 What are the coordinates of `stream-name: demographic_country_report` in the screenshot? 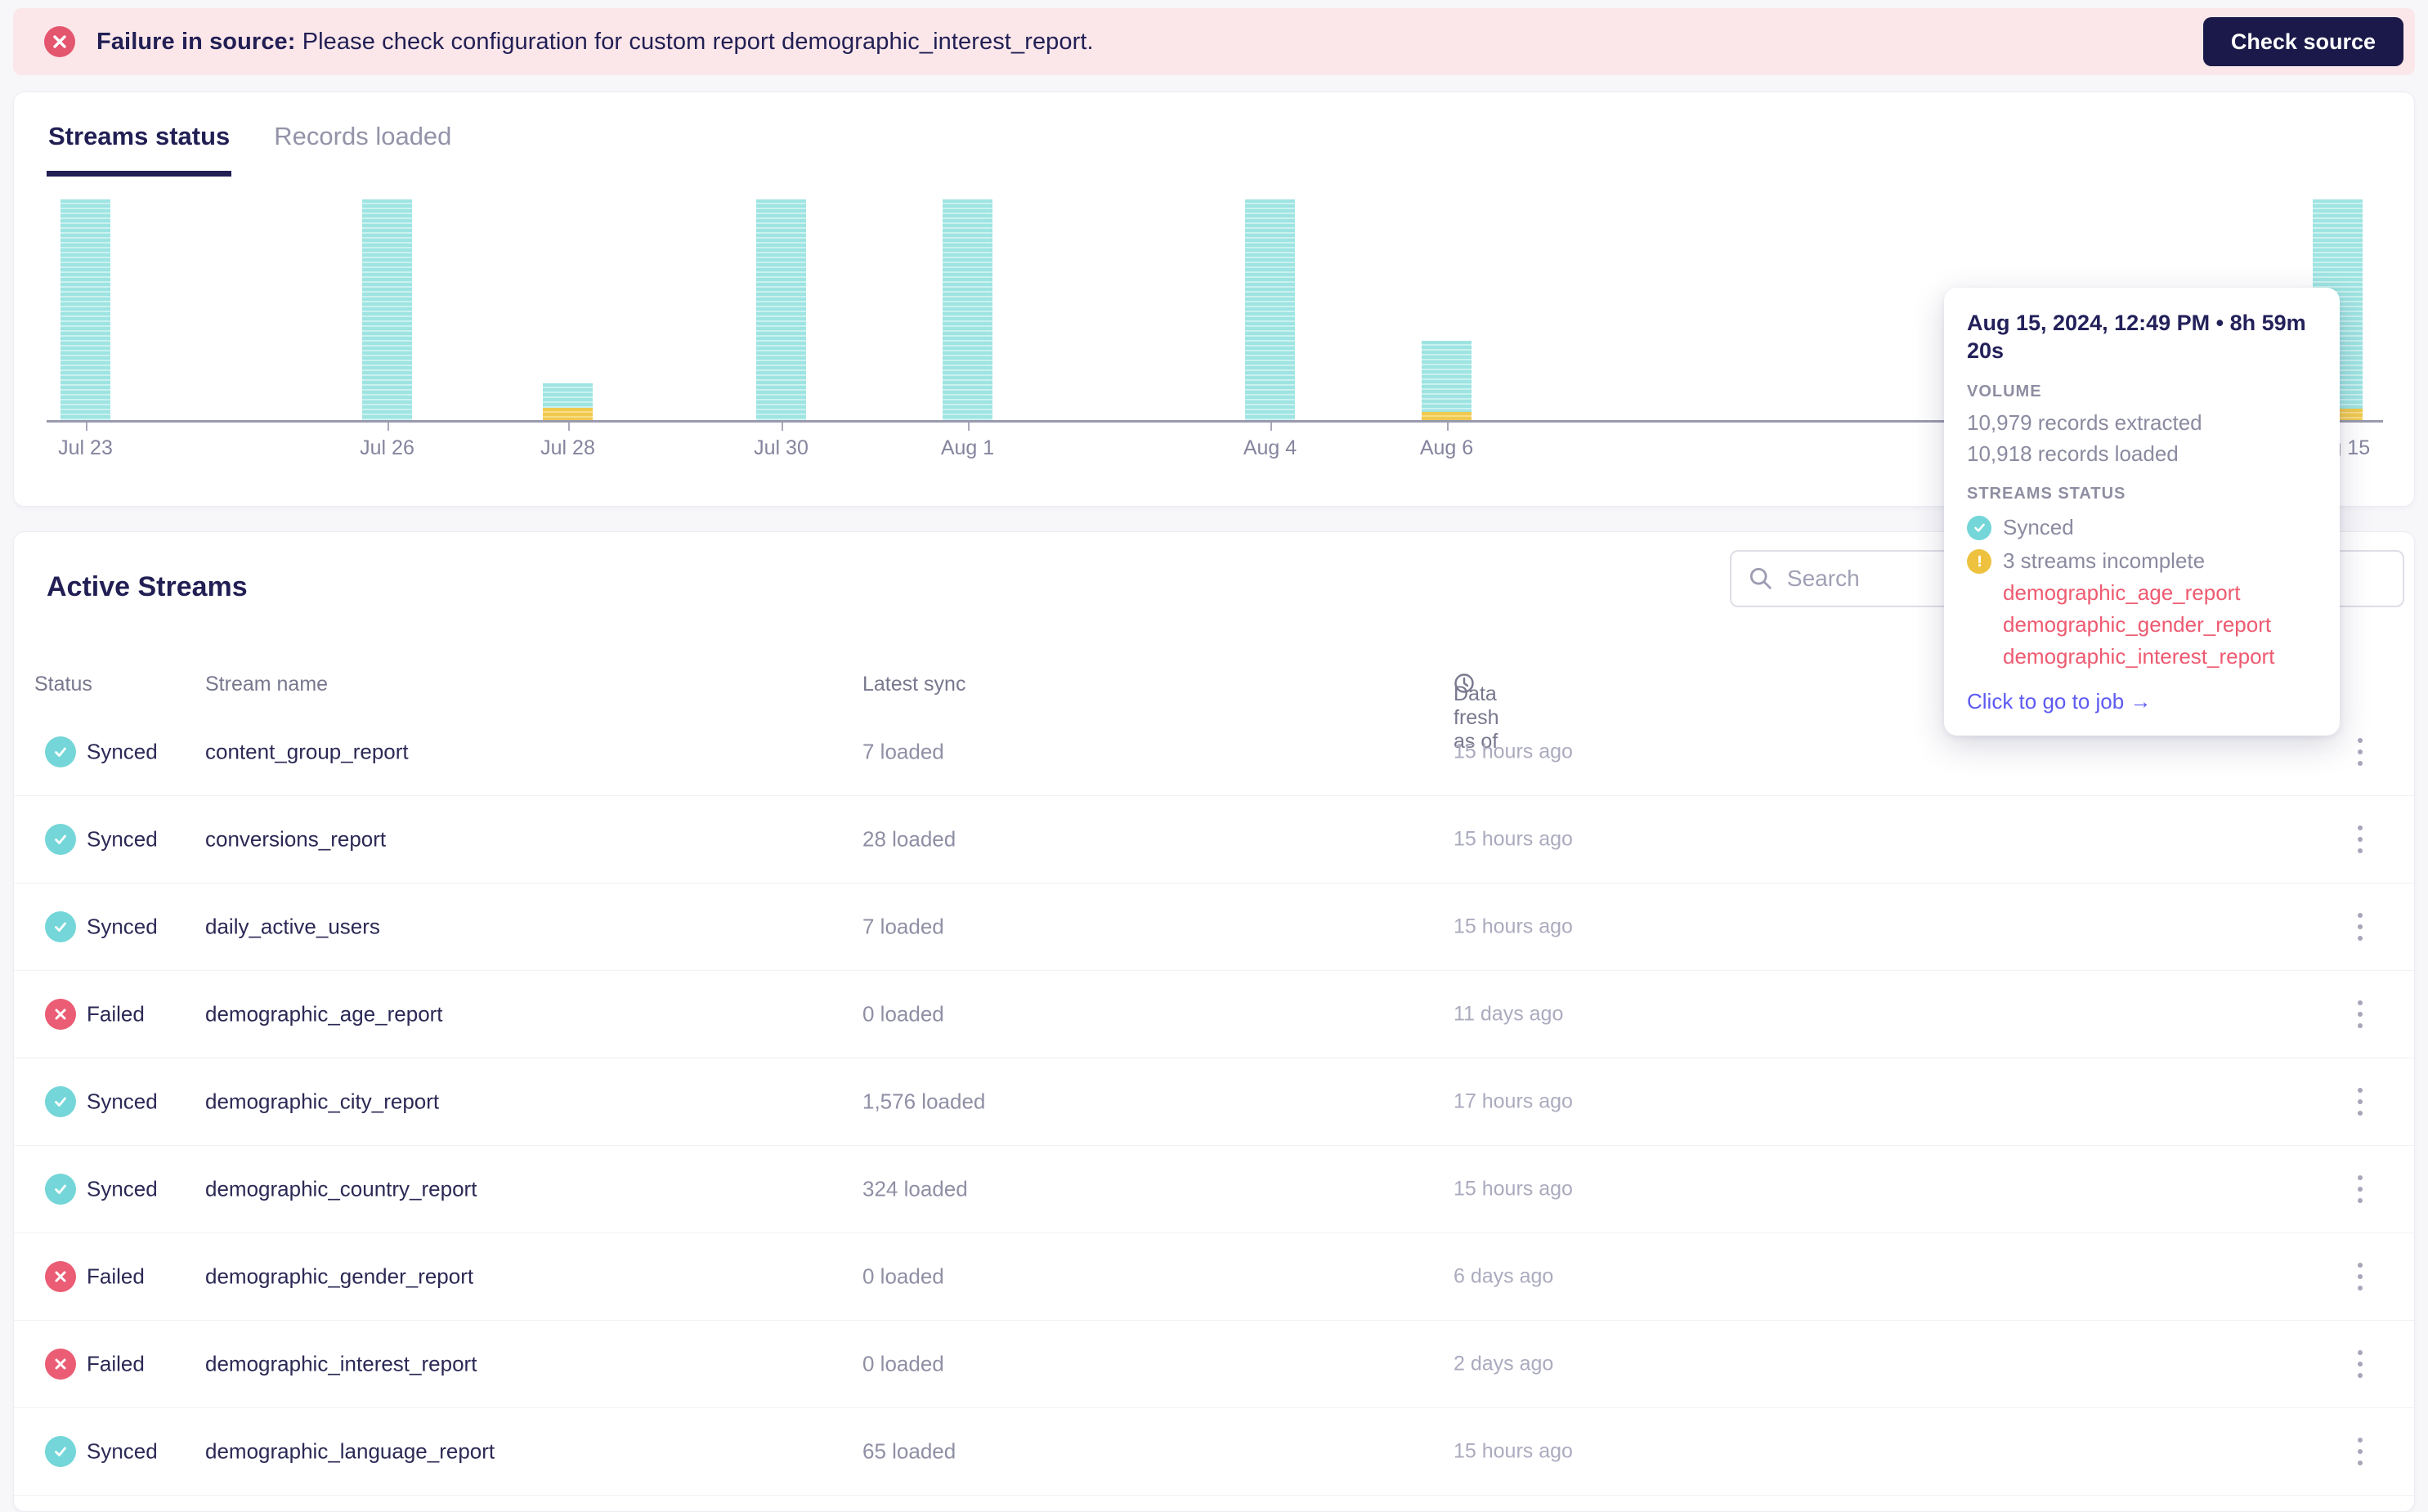 It's located at (341, 1188).